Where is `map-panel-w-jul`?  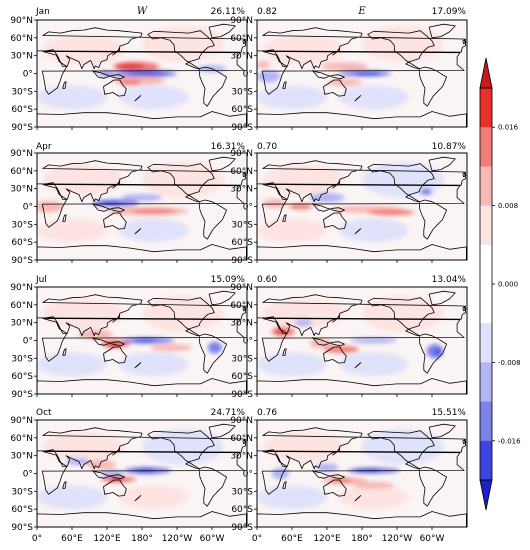 map-panel-w-jul is located at coordinates (141, 341).